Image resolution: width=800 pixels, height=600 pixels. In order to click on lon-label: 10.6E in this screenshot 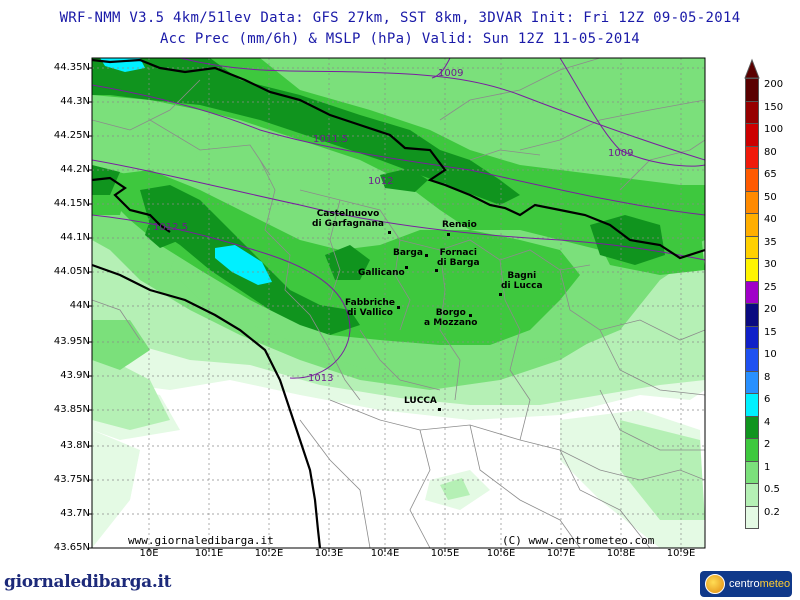, I will do `click(501, 553)`.